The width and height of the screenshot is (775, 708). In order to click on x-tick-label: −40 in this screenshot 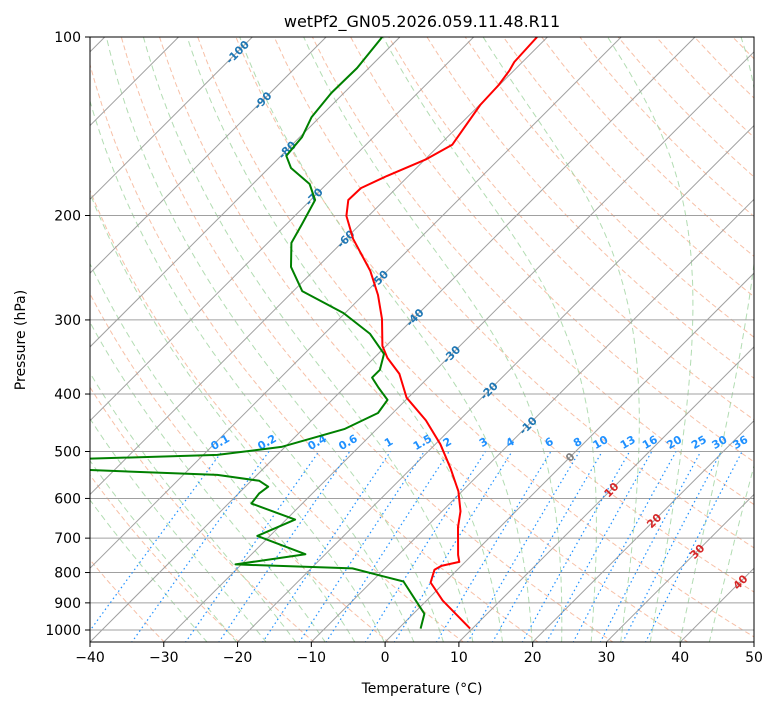, I will do `click(90, 658)`.